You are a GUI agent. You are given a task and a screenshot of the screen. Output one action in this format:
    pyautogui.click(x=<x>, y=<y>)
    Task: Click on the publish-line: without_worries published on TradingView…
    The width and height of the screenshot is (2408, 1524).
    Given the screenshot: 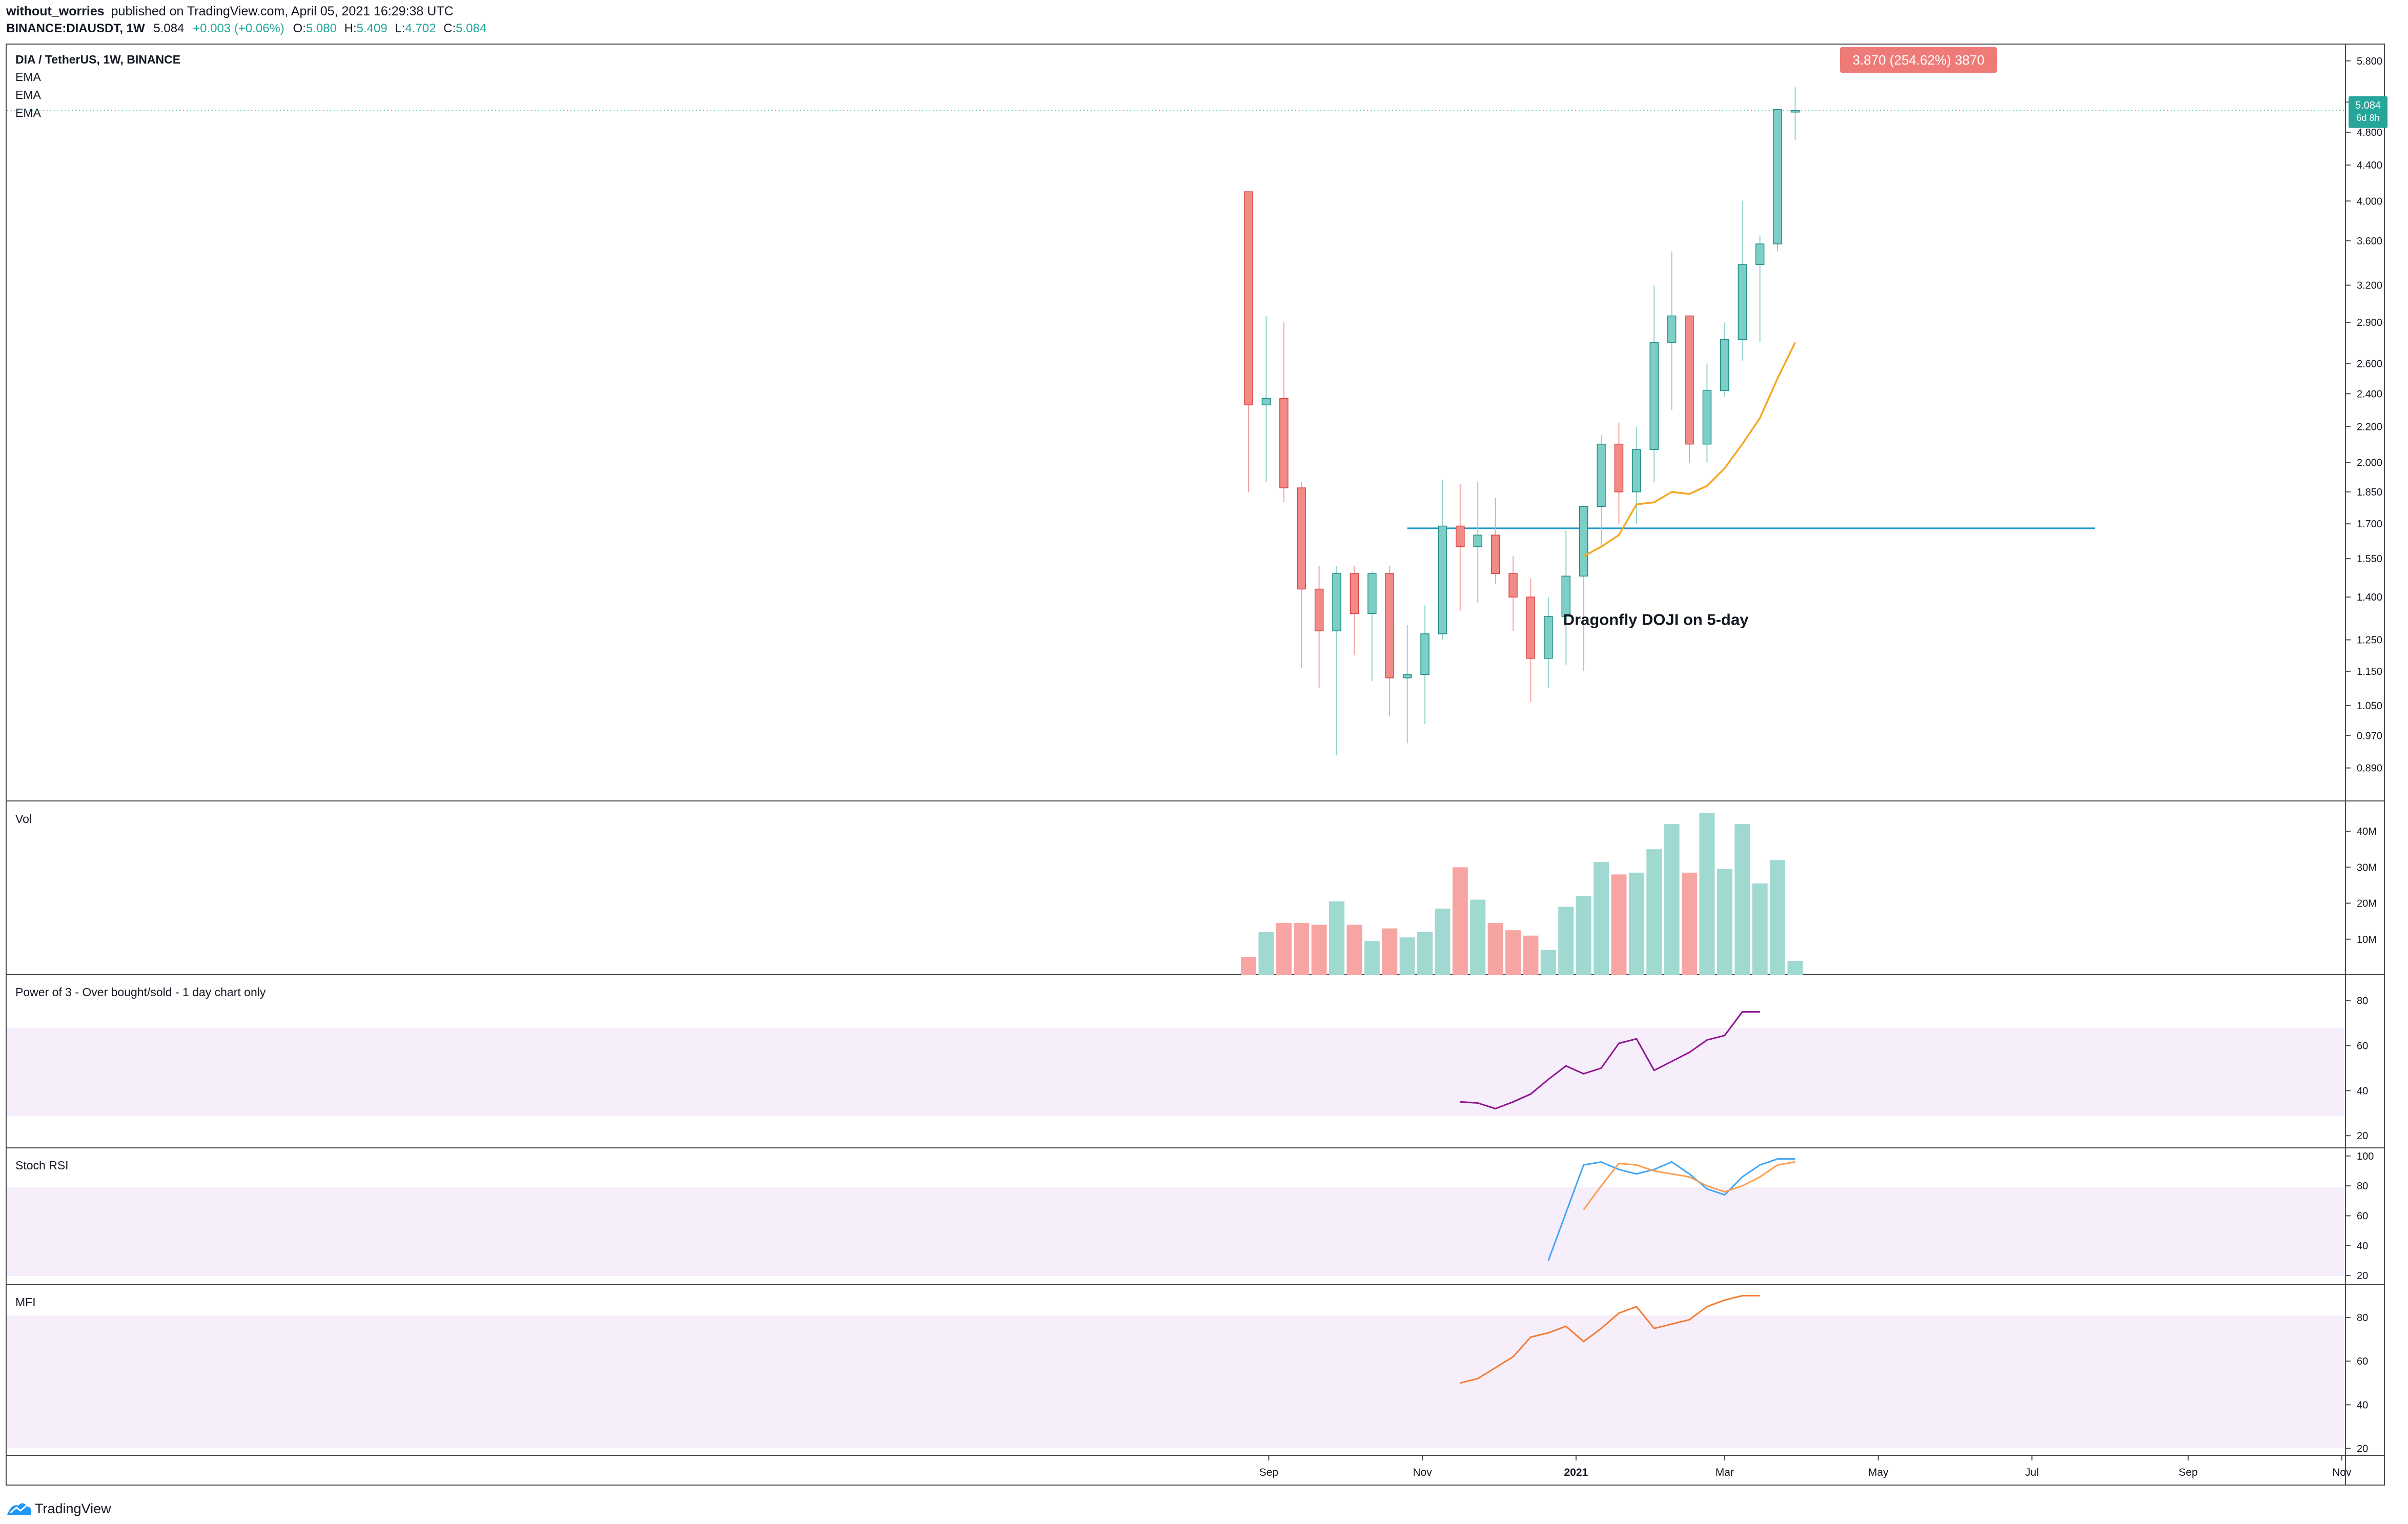 What is the action you would take?
    pyautogui.click(x=230, y=11)
    